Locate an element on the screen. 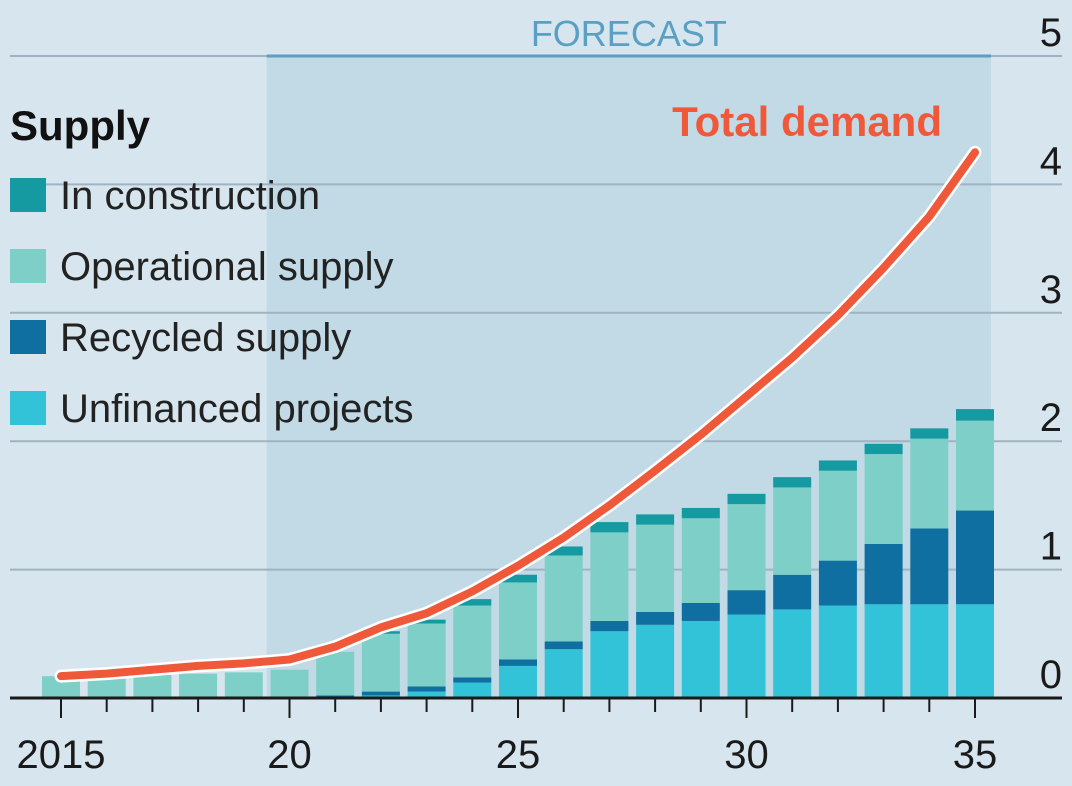 This screenshot has height=786, width=1072. bar-in-construction-2035 is located at coordinates (975, 415).